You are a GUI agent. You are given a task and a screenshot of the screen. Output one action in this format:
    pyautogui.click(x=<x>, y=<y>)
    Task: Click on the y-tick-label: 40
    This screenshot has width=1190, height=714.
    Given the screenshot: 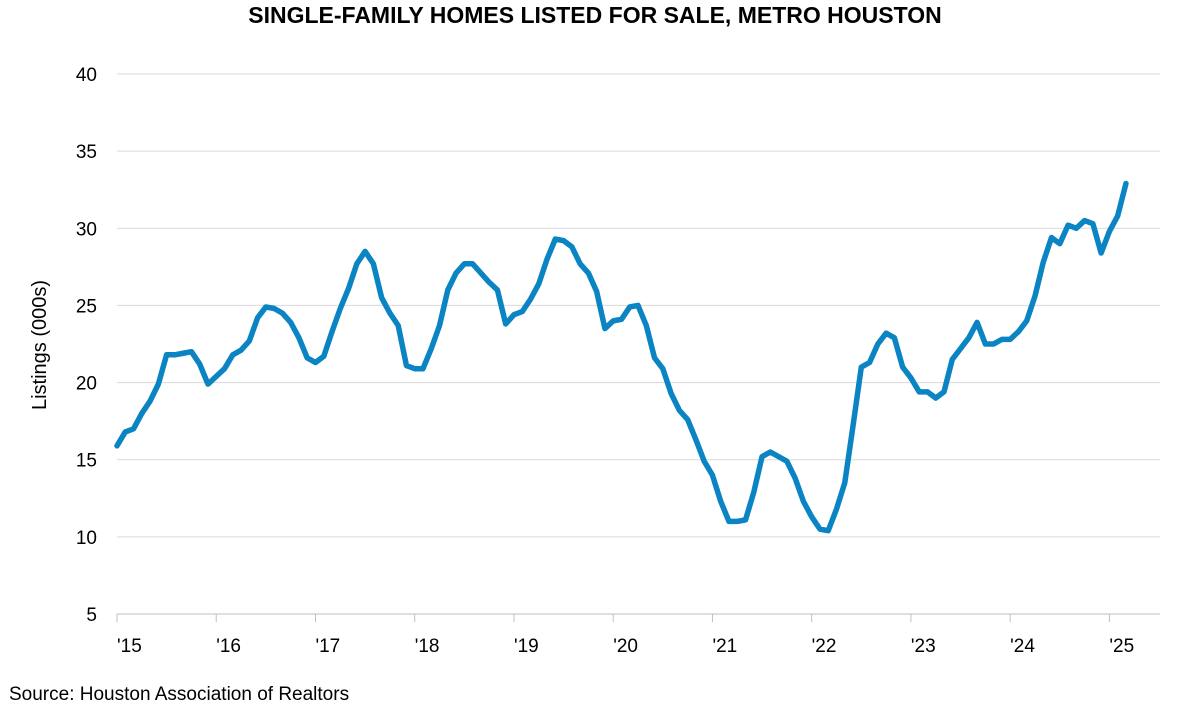 What is the action you would take?
    pyautogui.click(x=86, y=75)
    